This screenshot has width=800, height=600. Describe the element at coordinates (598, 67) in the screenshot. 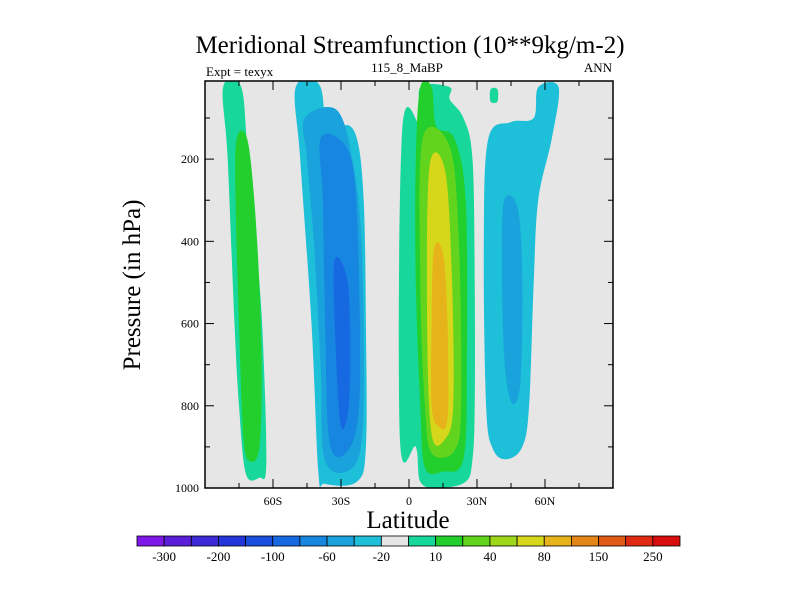

I see `subtitle-right: ANN` at that location.